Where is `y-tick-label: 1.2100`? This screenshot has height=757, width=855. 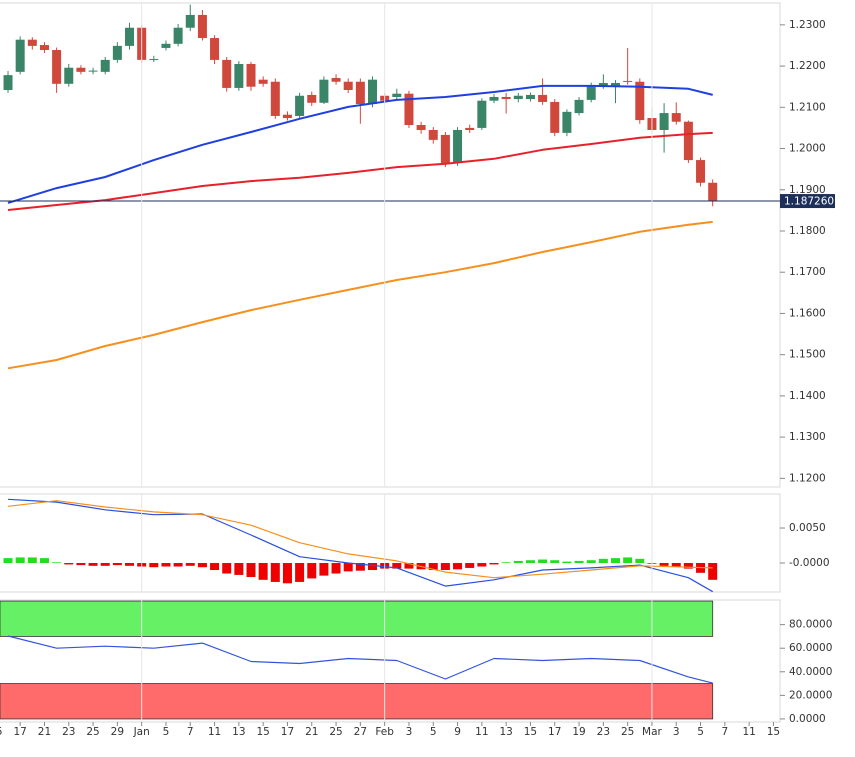
y-tick-label: 1.2100 is located at coordinates (807, 107).